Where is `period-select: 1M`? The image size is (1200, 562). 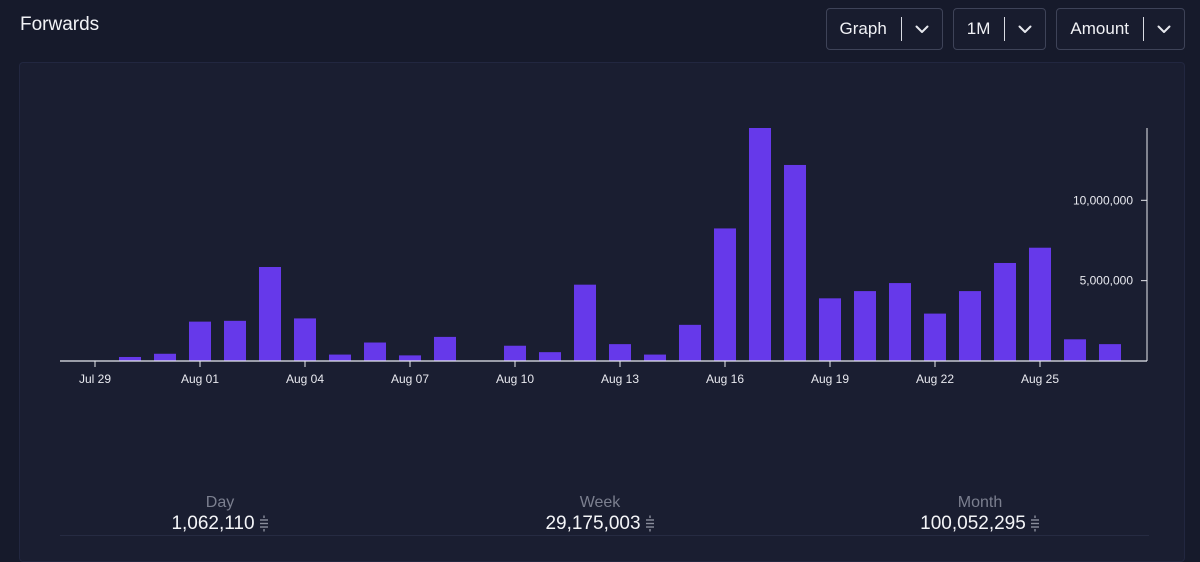 period-select: 1M is located at coordinates (999, 29).